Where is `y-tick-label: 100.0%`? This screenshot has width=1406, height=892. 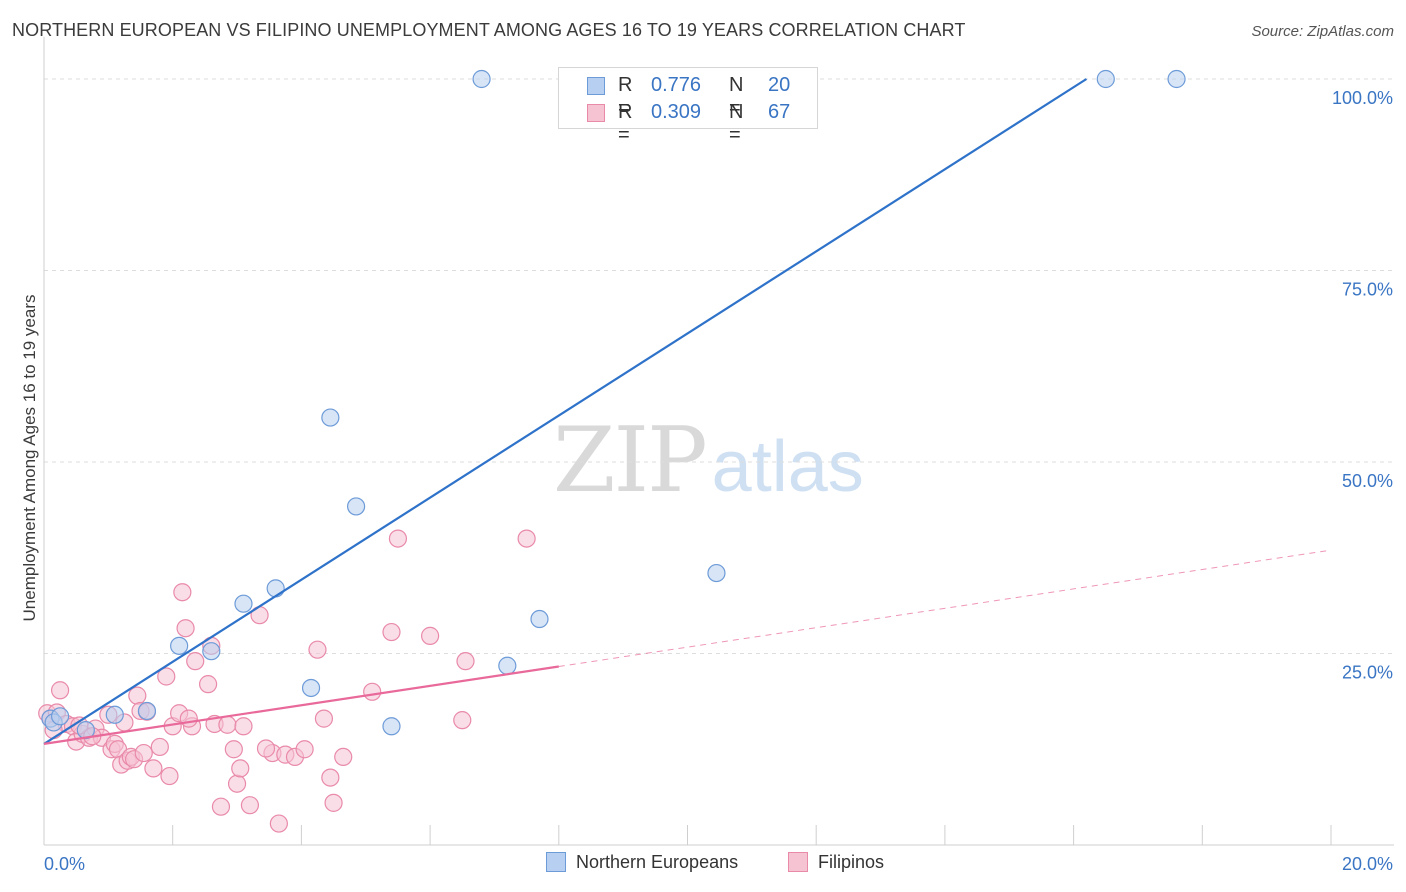
y-tick-label: 100.0% is located at coordinates (1362, 98).